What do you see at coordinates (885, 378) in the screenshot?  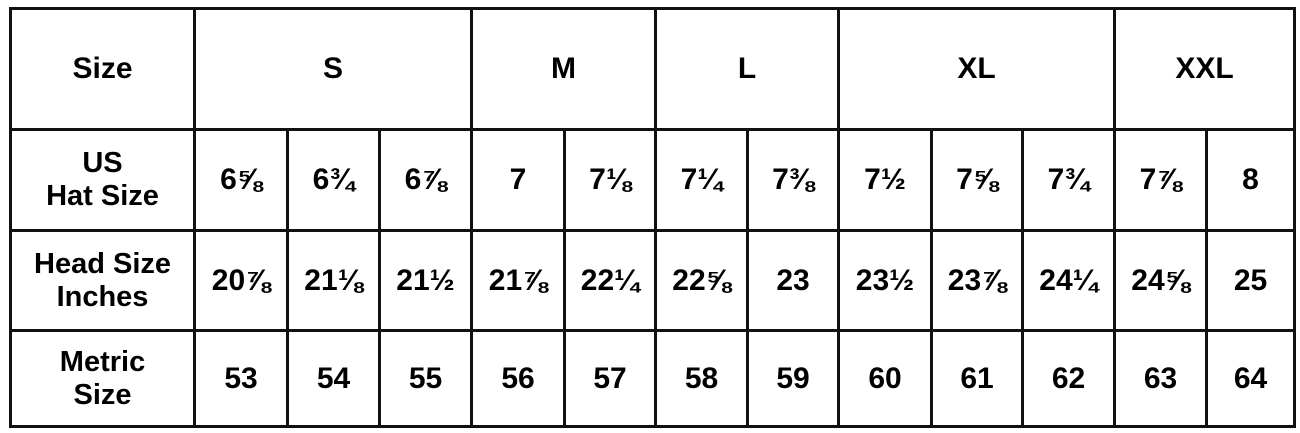 I see `table-cell: 60` at bounding box center [885, 378].